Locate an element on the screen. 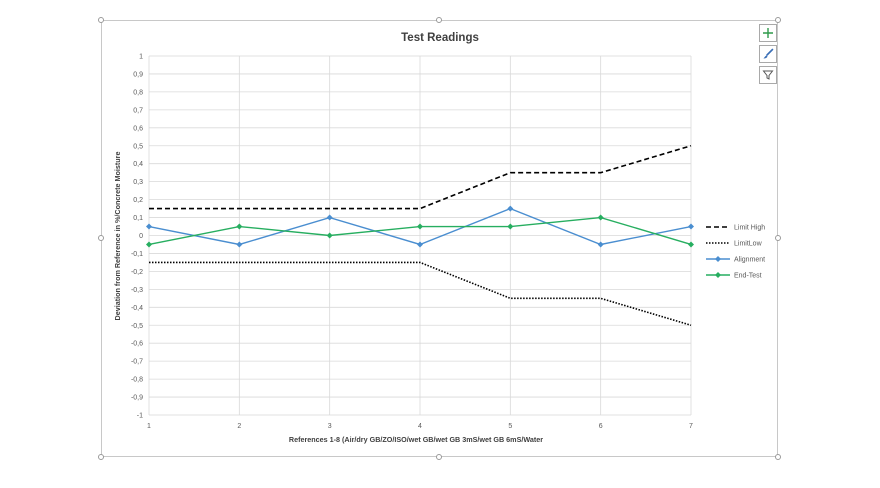 The image size is (880, 488). y-tick-label: -0,9 is located at coordinates (137, 398).